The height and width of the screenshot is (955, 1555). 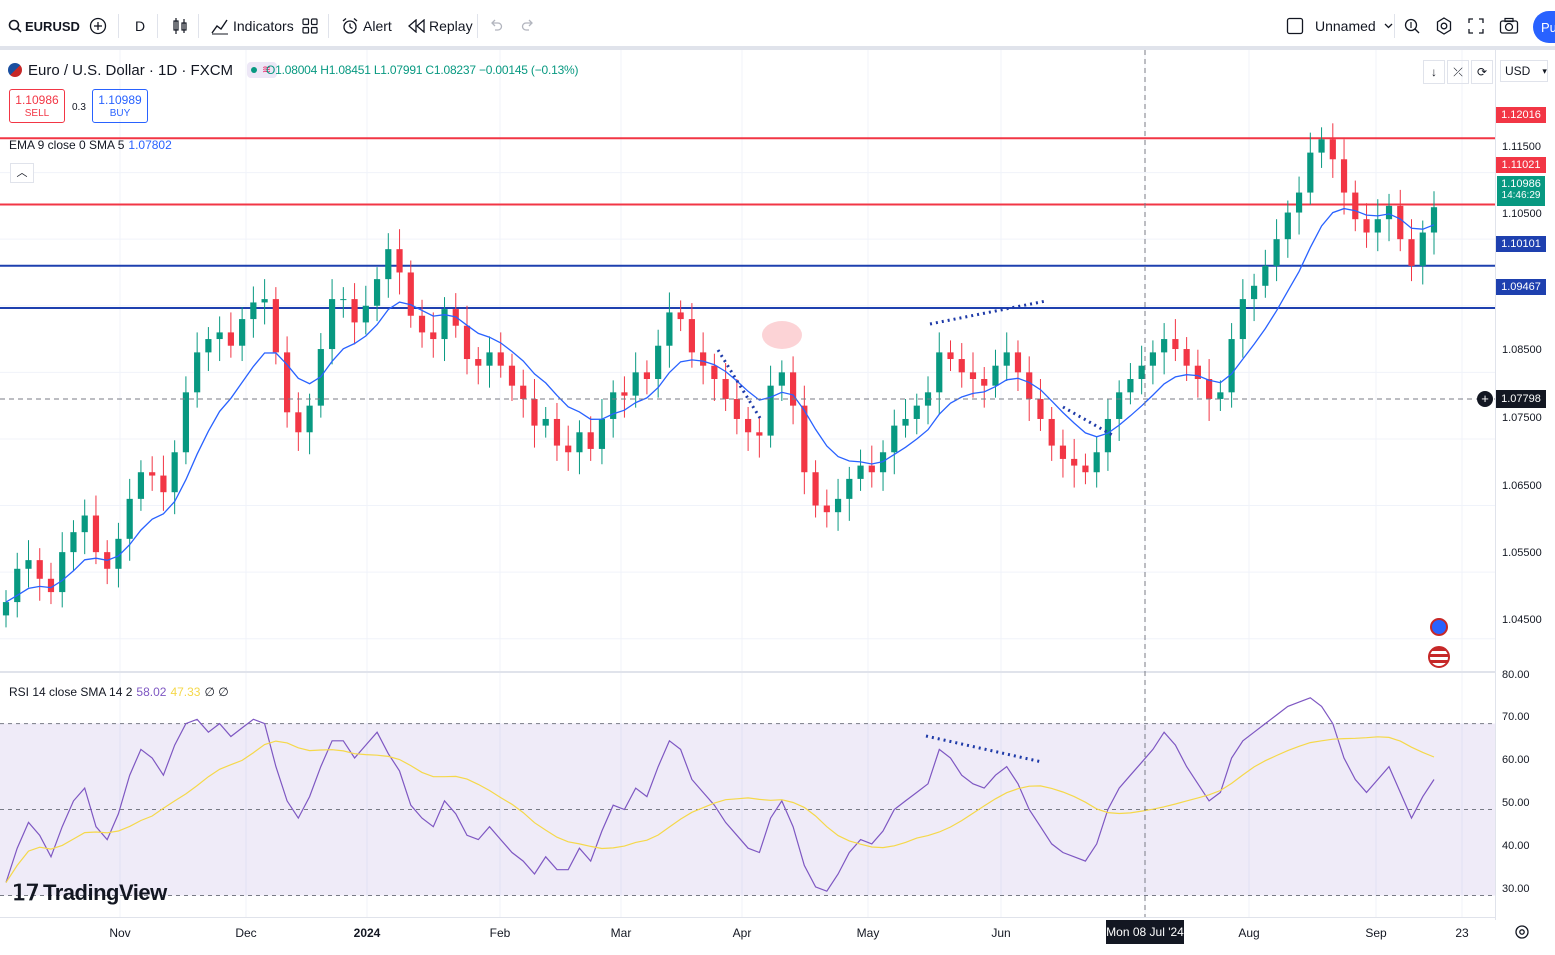 I want to click on add-circle-icon, so click(x=98, y=26).